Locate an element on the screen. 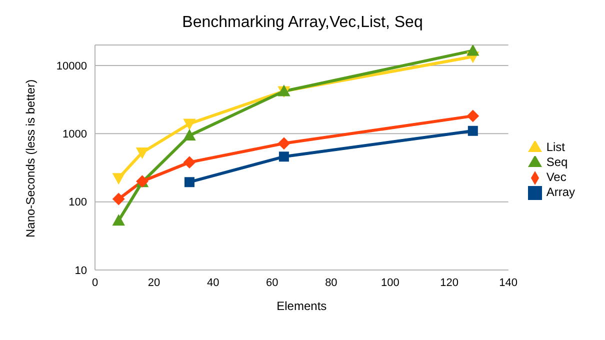 This screenshot has width=605, height=340. x-tick-label: 140 is located at coordinates (508, 282).